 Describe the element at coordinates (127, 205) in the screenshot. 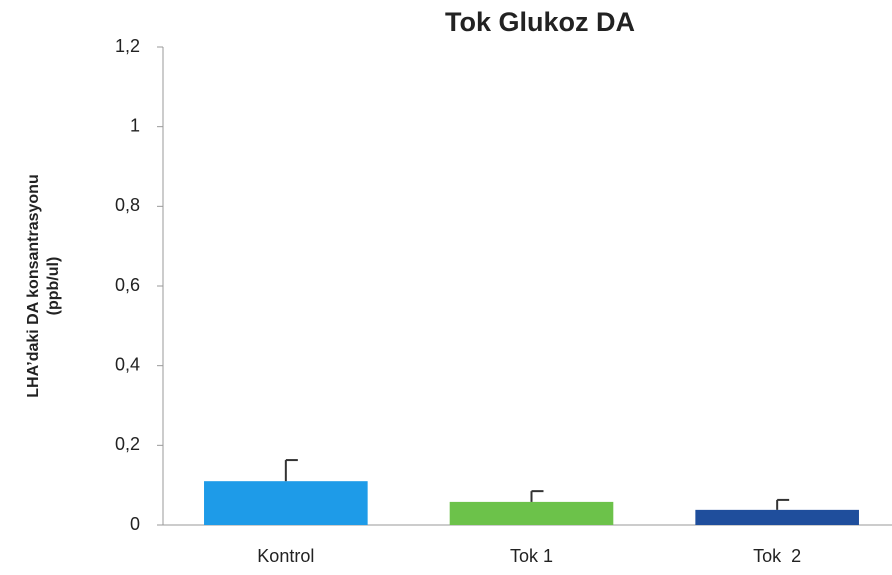

I see `y-tick-label: 0,8` at that location.